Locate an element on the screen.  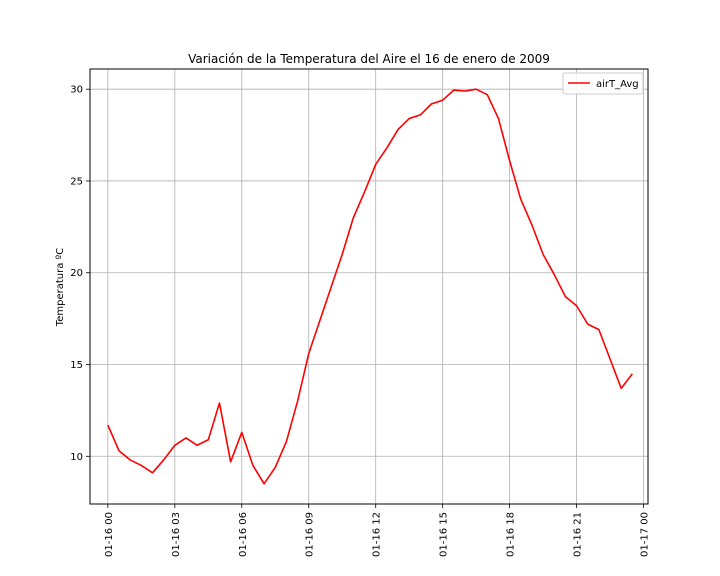
y-tick-label-1: 15 is located at coordinates (76, 365).